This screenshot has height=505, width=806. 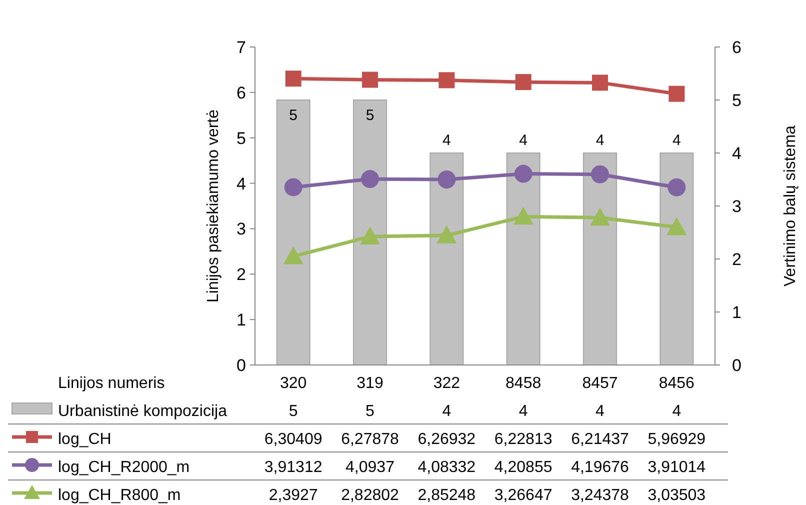 What do you see at coordinates (241, 184) in the screenshot?
I see `y-tick-label: 4` at bounding box center [241, 184].